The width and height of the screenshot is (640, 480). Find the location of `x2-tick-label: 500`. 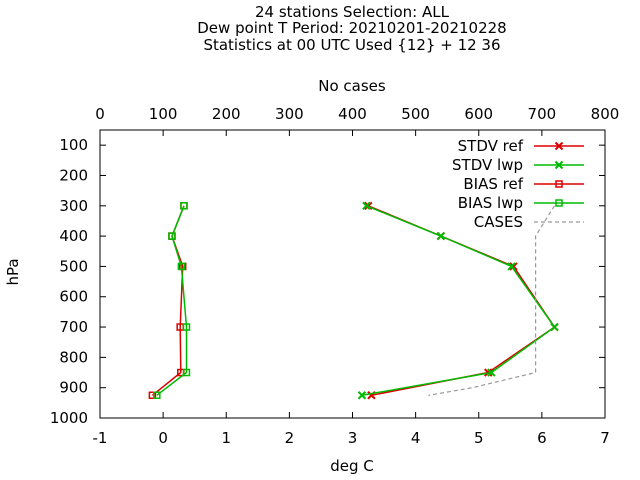

x2-tick-label: 500 is located at coordinates (415, 114).